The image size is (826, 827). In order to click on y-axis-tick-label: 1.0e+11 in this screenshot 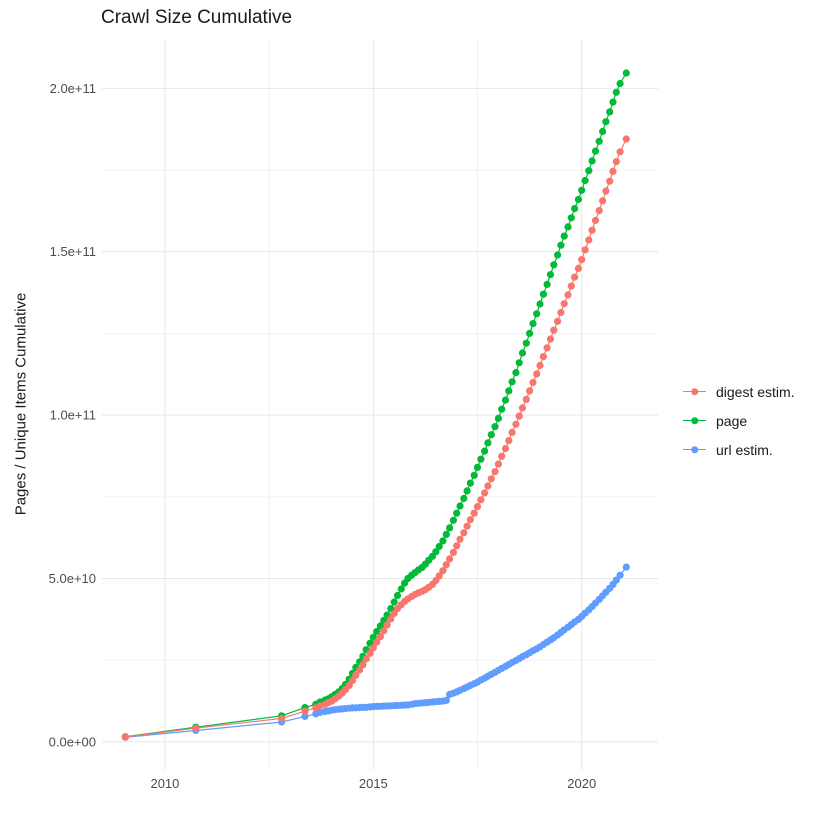, I will do `click(73, 415)`.